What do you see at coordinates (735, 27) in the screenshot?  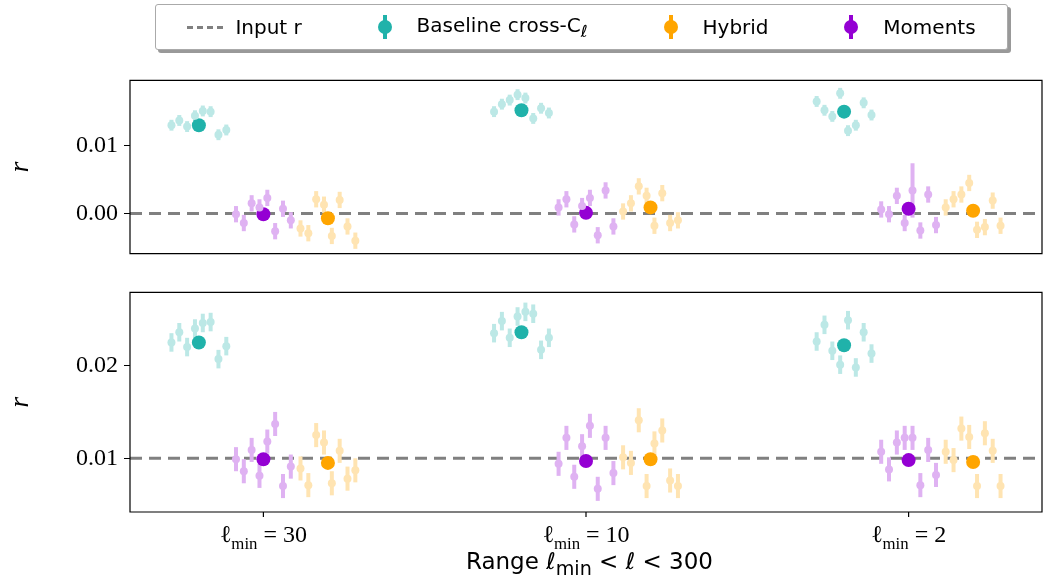 I see `legend-label: Hybrid` at bounding box center [735, 27].